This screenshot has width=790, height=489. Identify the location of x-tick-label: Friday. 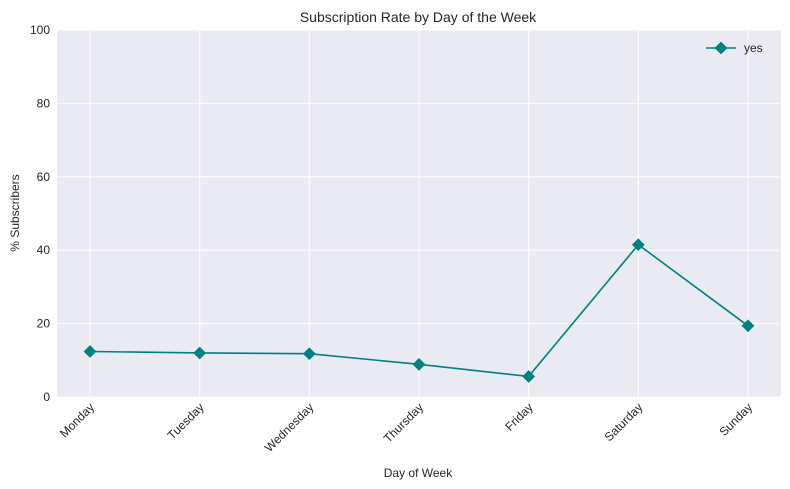
(518, 416).